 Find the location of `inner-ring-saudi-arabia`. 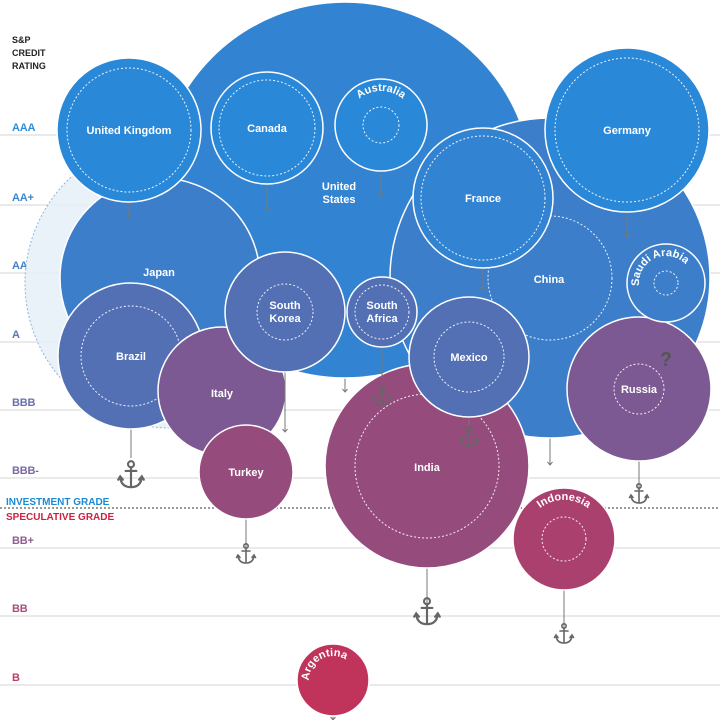

inner-ring-saudi-arabia is located at coordinates (666, 283).